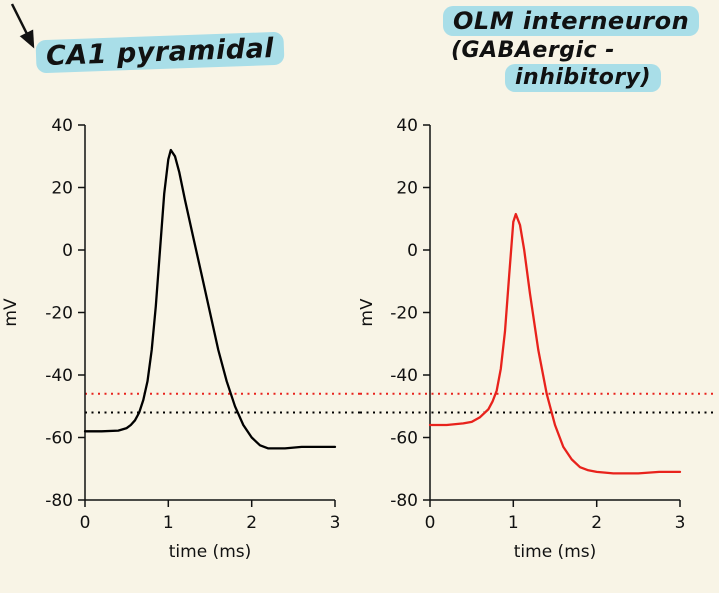 The image size is (719, 593). I want to click on right-chart-label-line1: OLM interneuron, so click(571, 21).